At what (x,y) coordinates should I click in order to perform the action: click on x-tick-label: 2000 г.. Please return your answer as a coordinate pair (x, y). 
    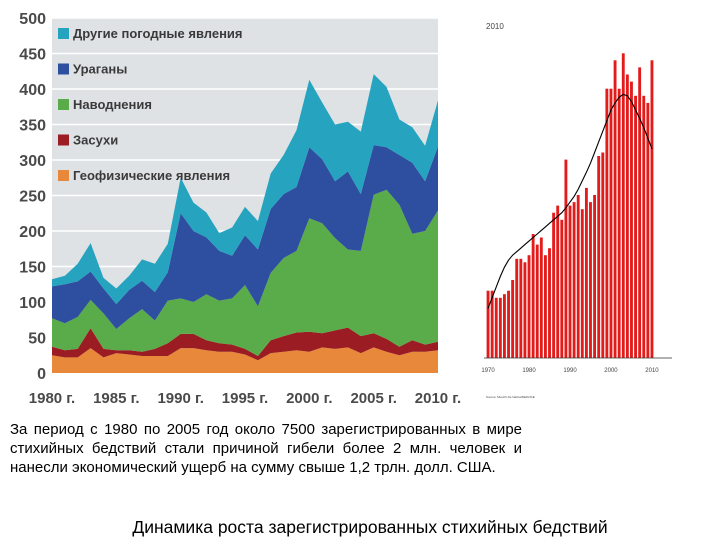
    Looking at the image, I should click on (309, 398).